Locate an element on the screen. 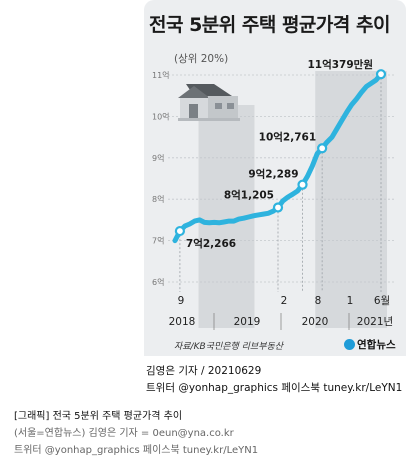  y-tick-label: 10억 is located at coordinates (161, 116).